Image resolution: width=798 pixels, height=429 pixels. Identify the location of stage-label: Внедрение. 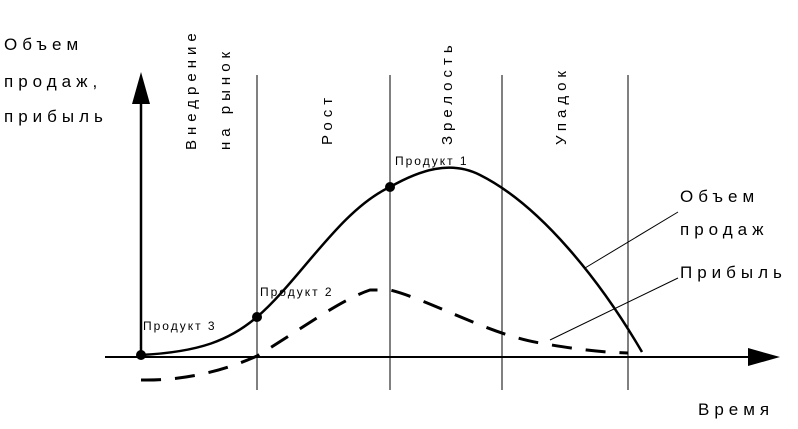
(191, 89).